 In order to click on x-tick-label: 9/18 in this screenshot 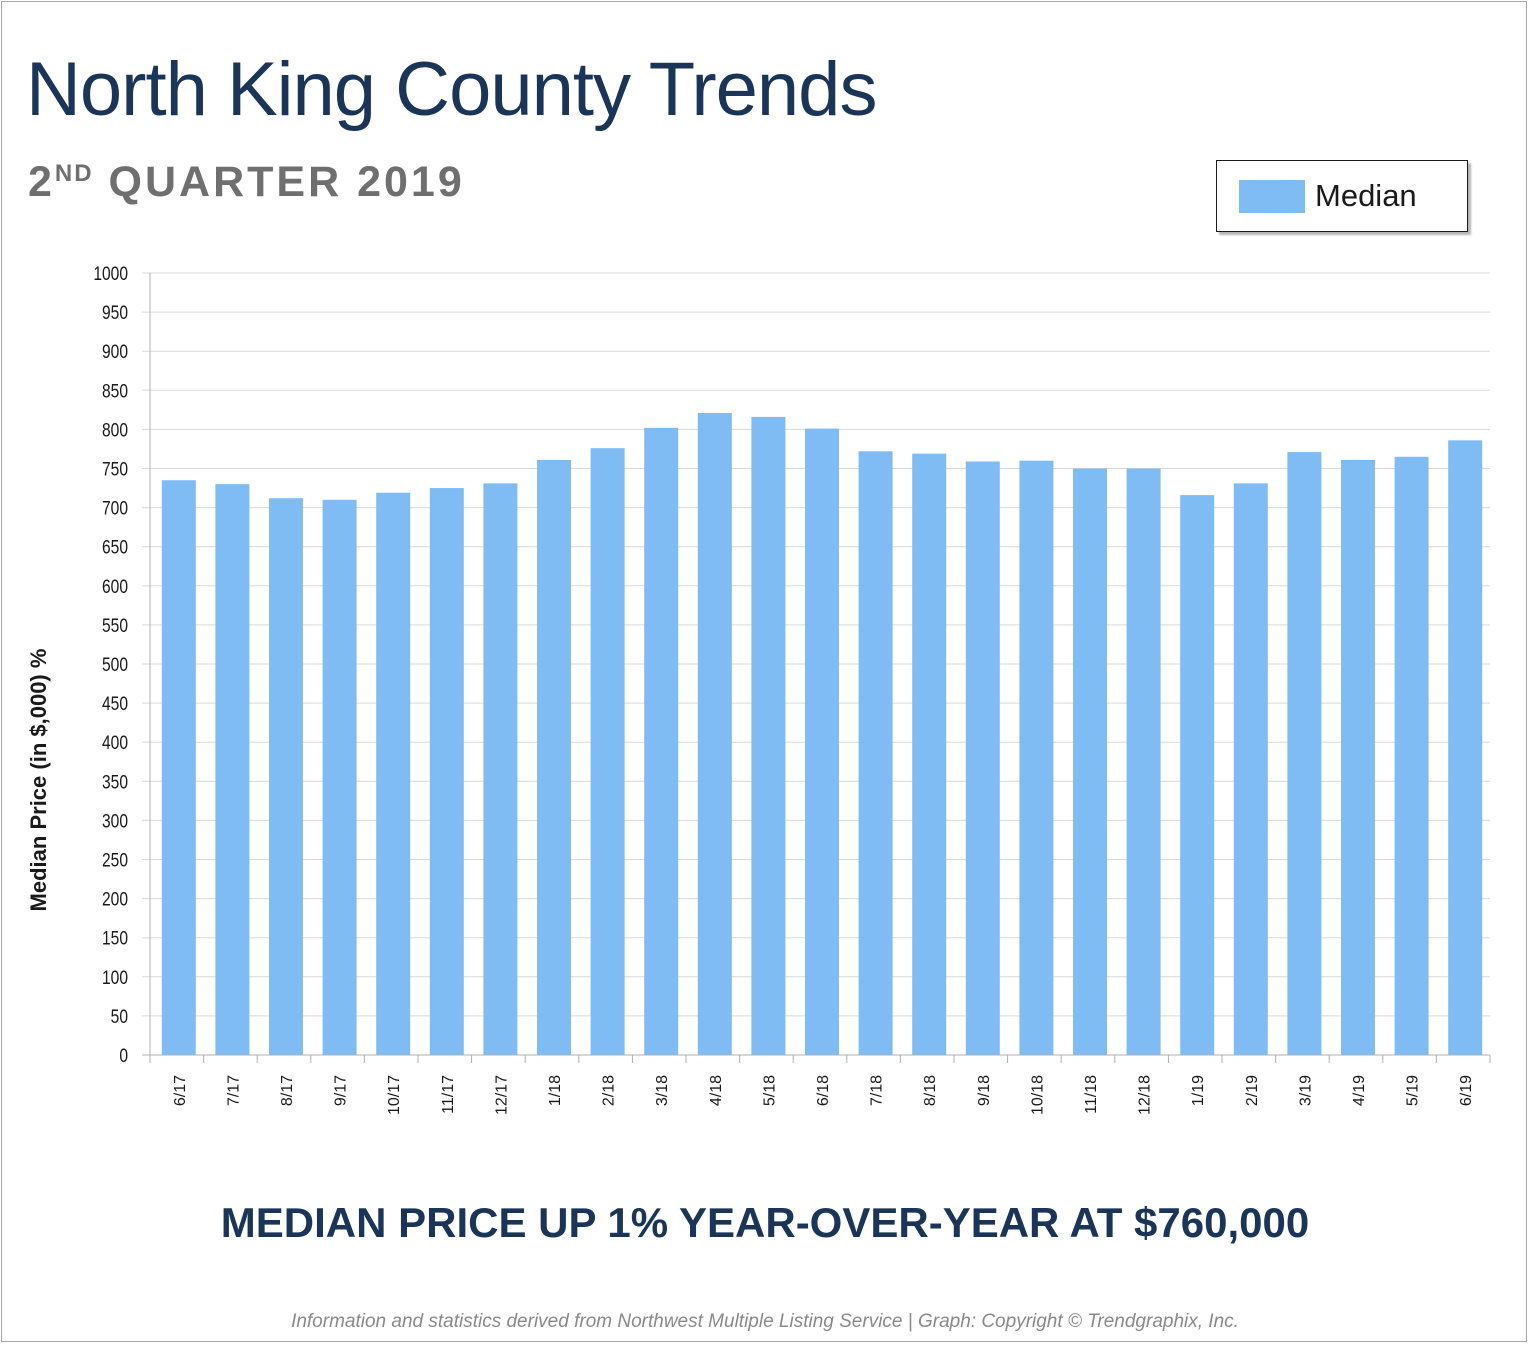, I will do `click(984, 1090)`.